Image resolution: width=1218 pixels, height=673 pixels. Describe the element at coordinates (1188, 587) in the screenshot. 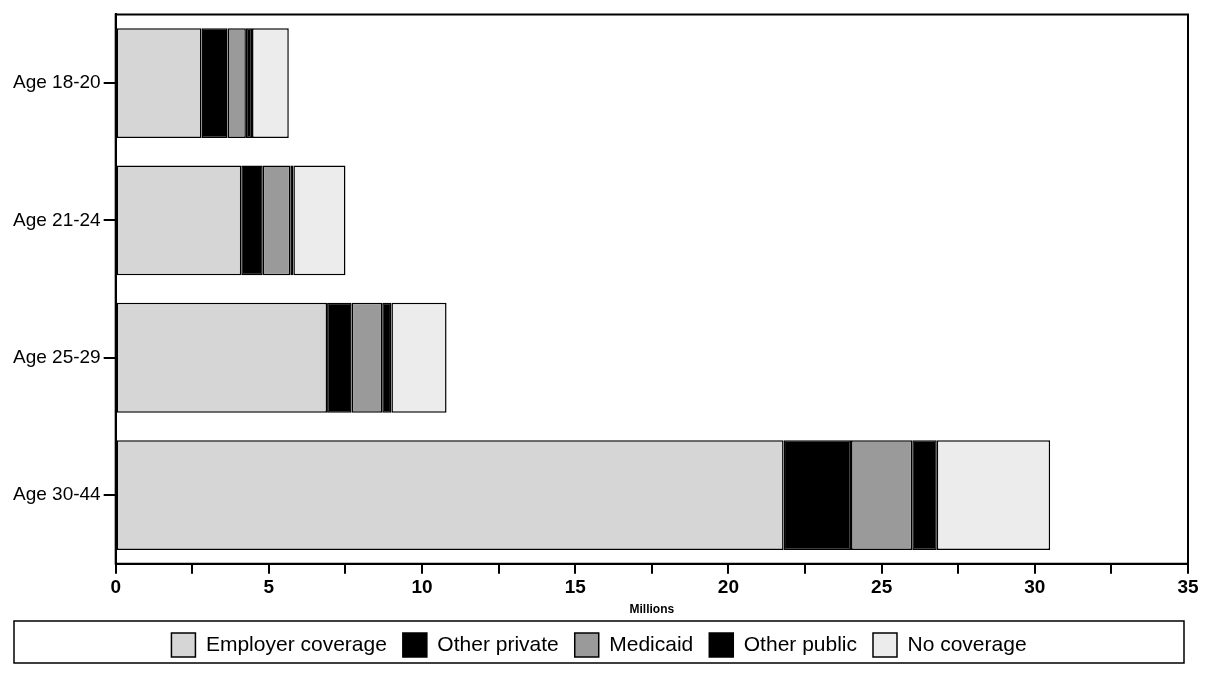

I see `x-tick-label: 35` at that location.